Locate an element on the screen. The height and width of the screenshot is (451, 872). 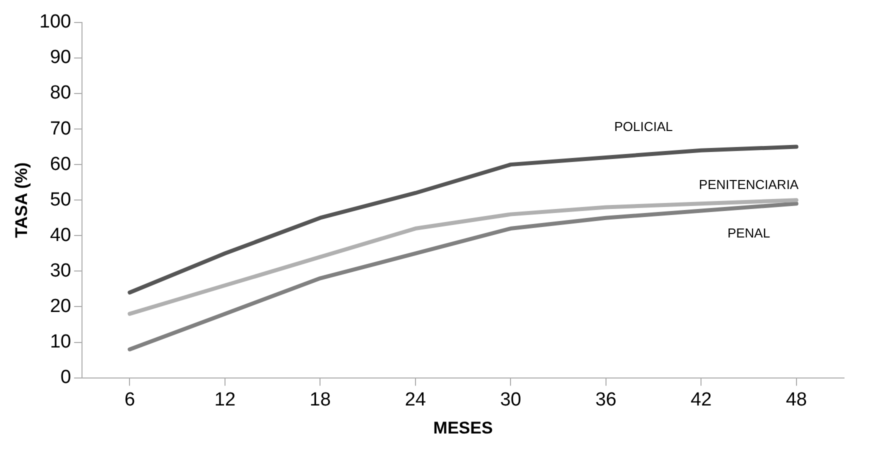
y-tick-label: 100 is located at coordinates (55, 22).